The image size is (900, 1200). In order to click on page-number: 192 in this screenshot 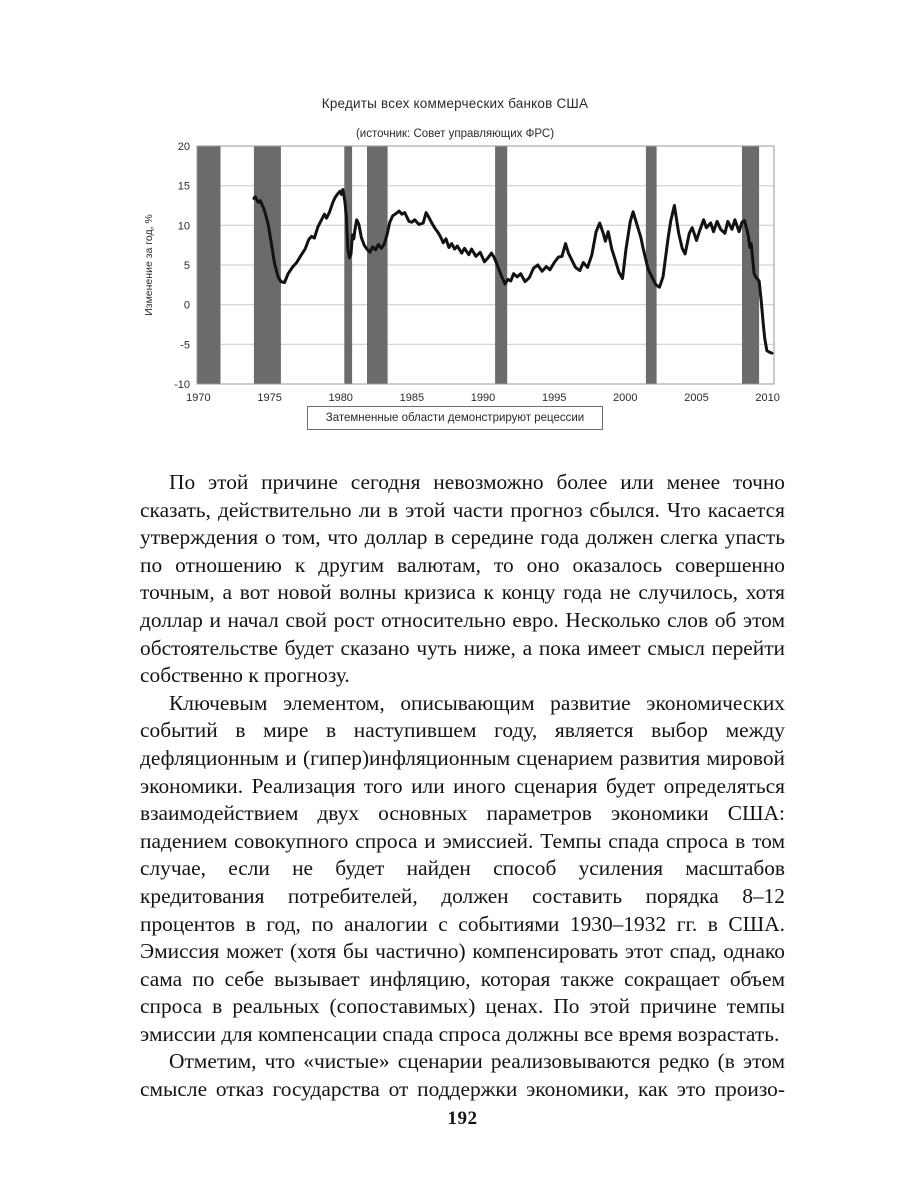, I will do `click(462, 1118)`.